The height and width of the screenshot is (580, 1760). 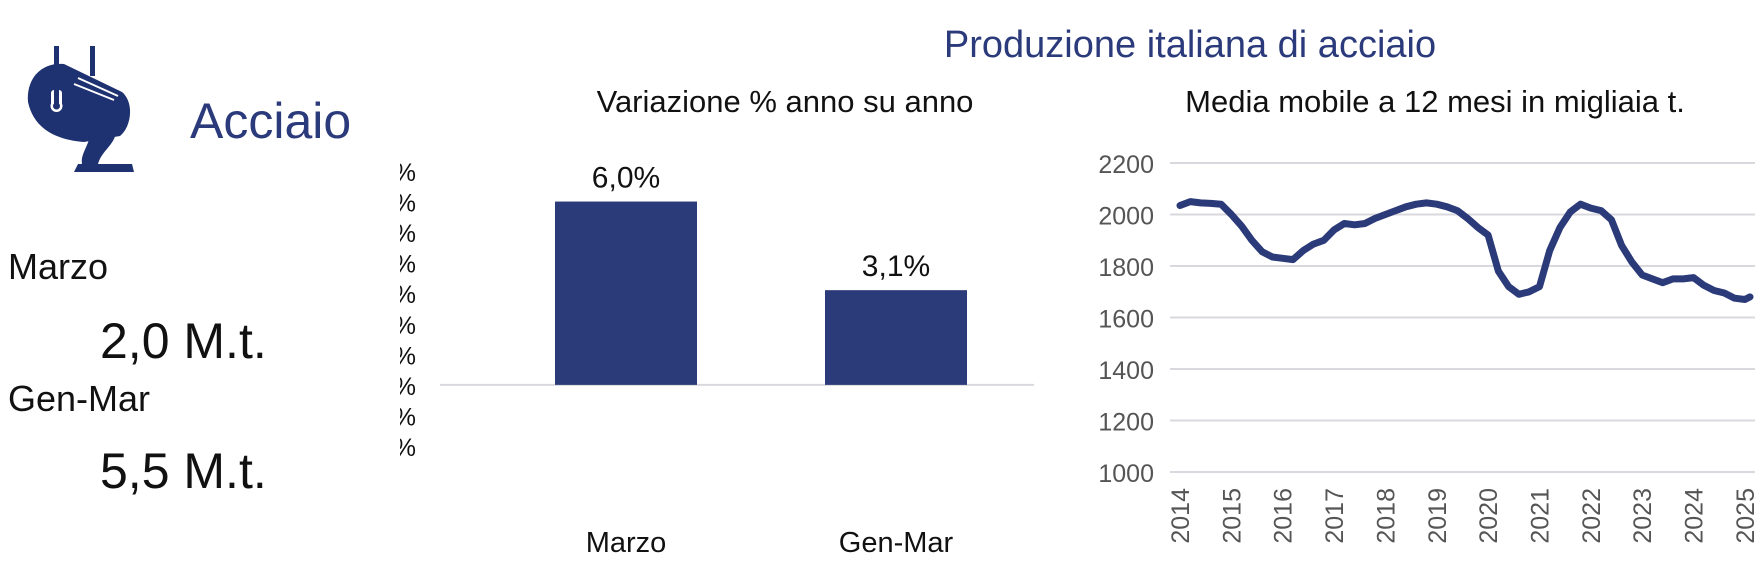 I want to click on steel-ladle-icon, so click(x=80, y=109).